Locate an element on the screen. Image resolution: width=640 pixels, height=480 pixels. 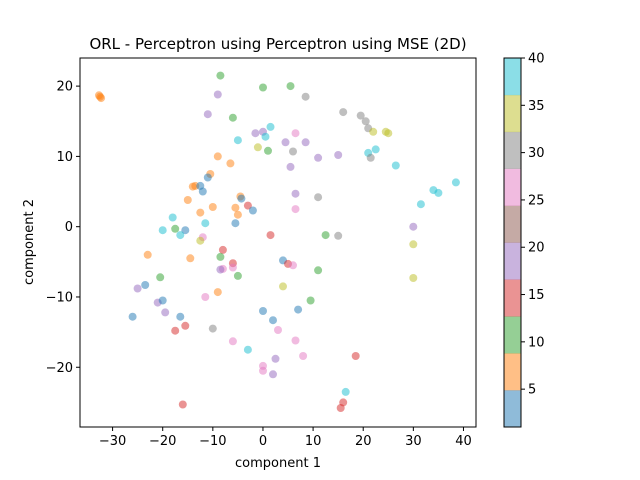
x-tick-label: −30 is located at coordinates (112, 441).